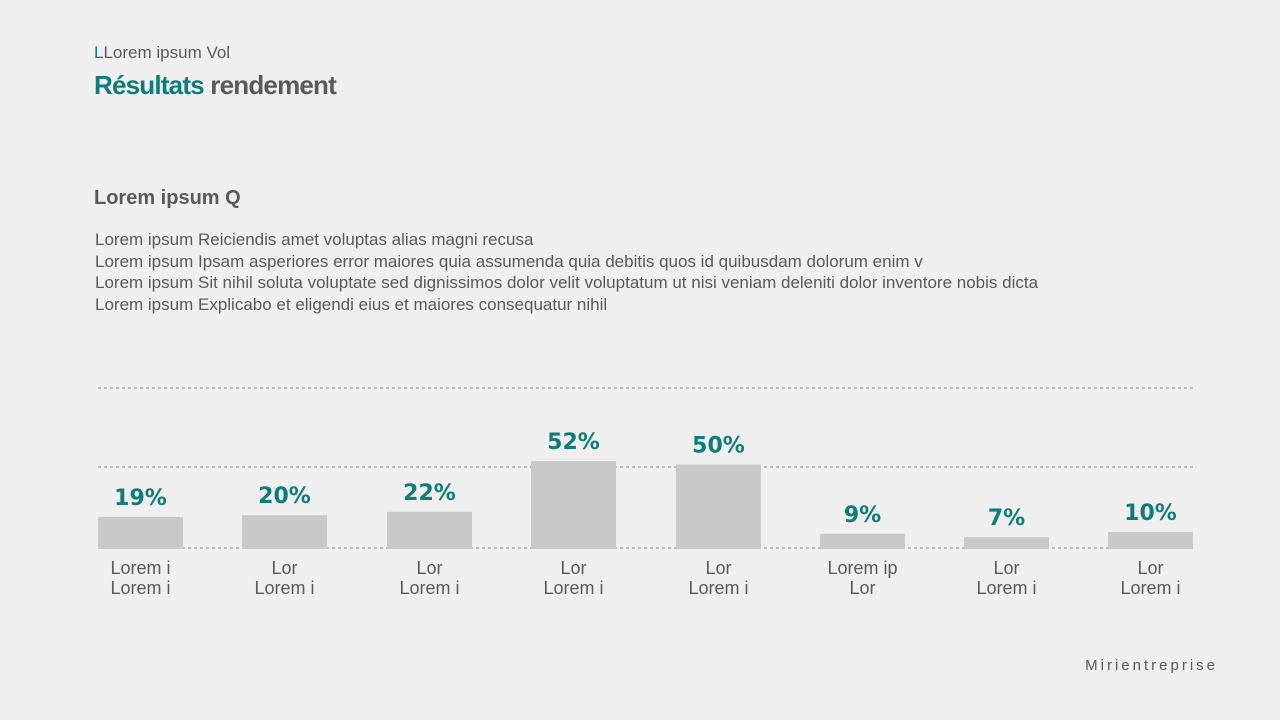 The height and width of the screenshot is (720, 1280). I want to click on kicker: LLorem ipsum Vol, so click(162, 53).